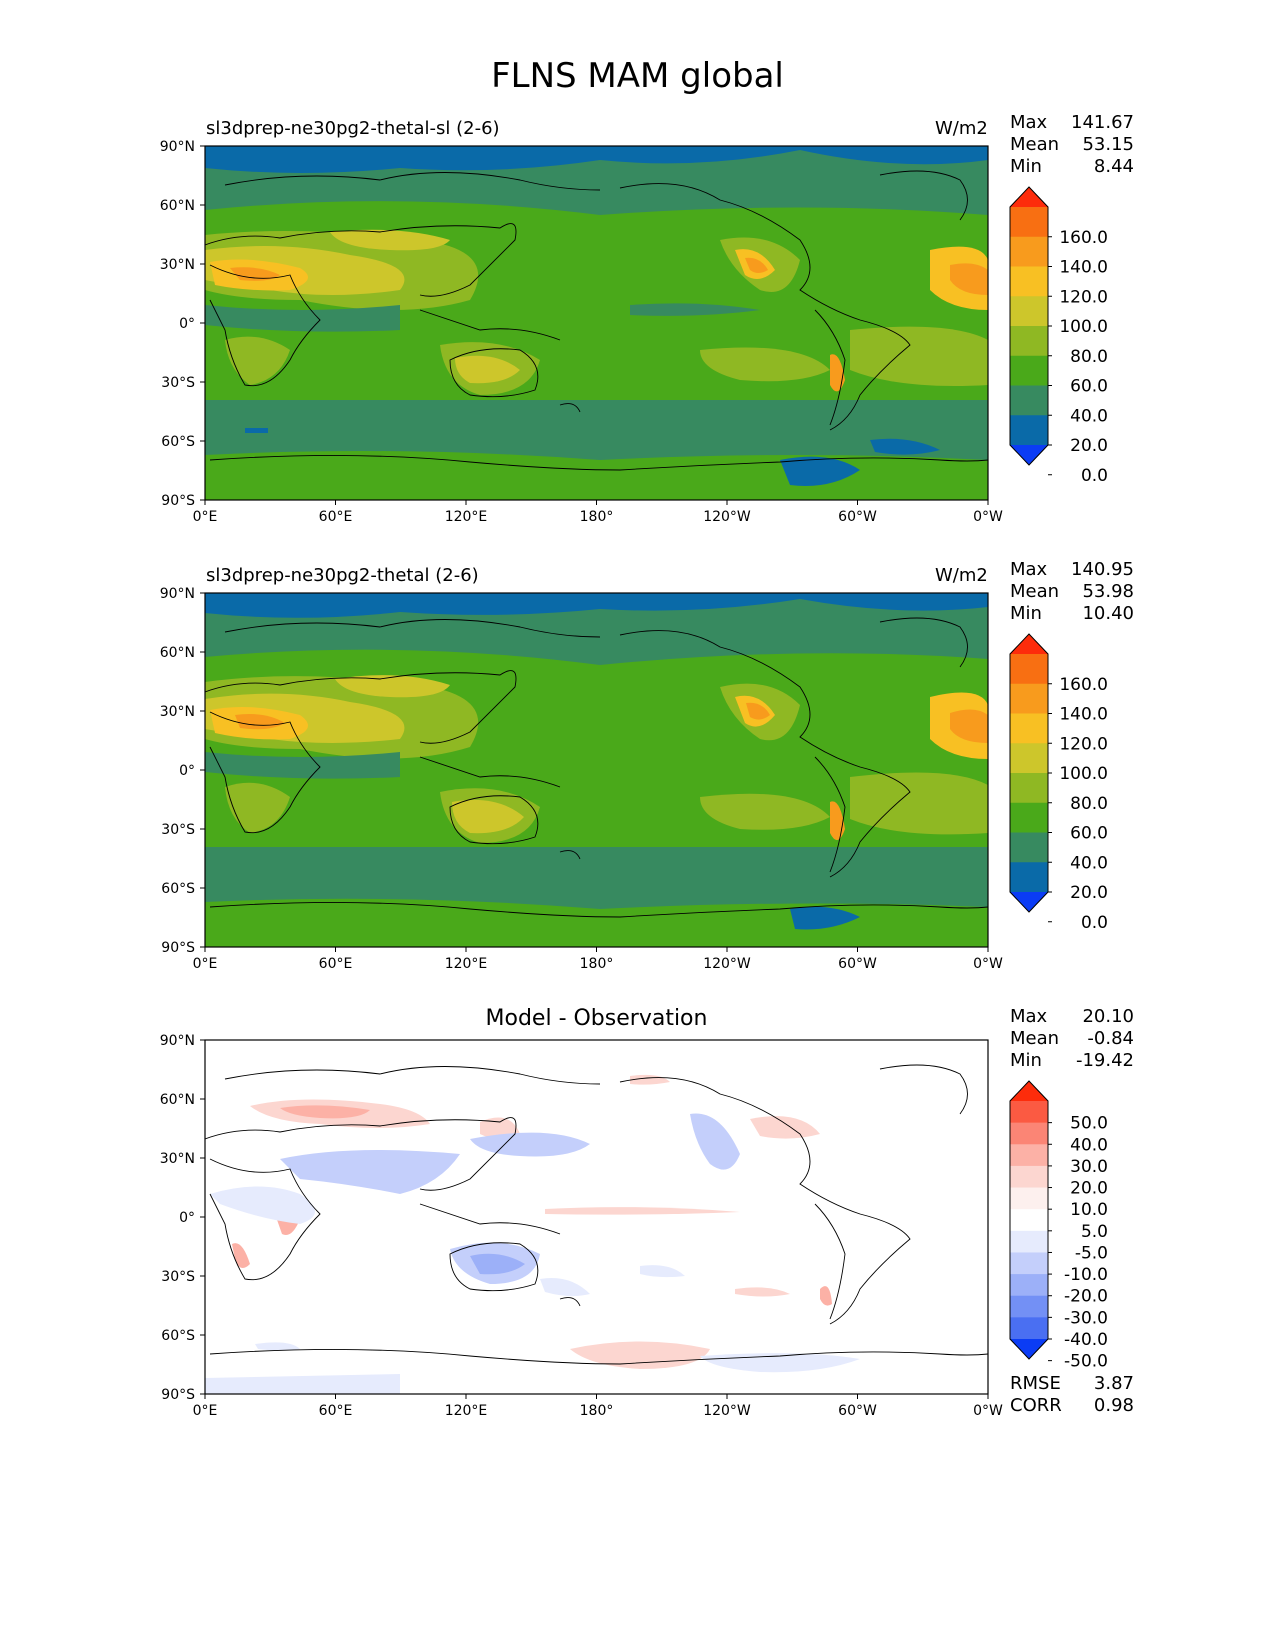  What do you see at coordinates (596, 1214) in the screenshot?
I see `coastlines-diff` at bounding box center [596, 1214].